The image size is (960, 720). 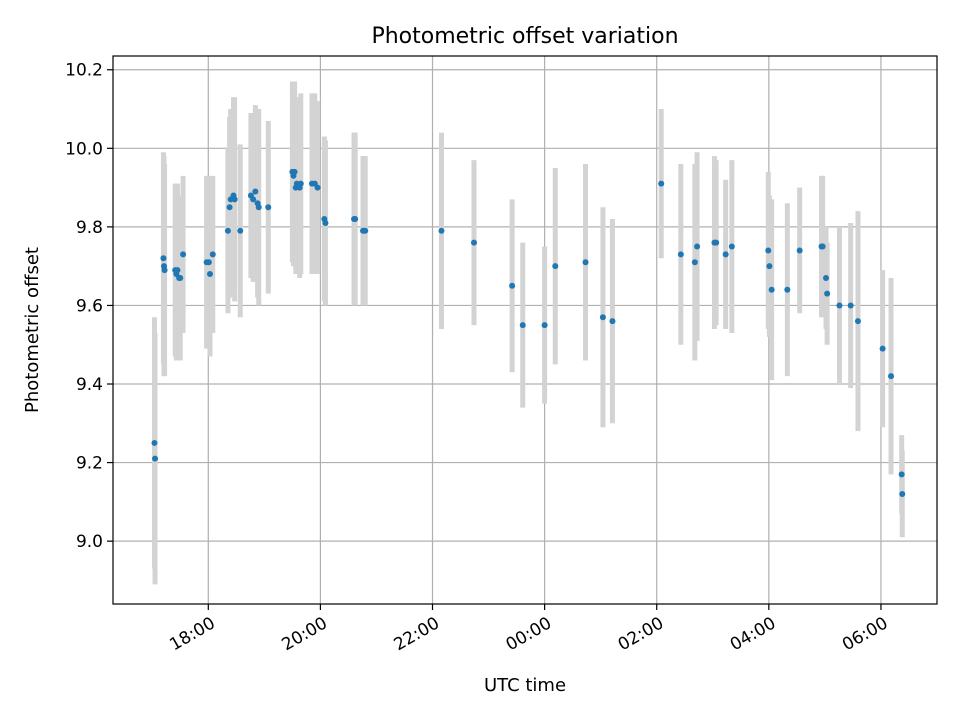 What do you see at coordinates (89, 228) in the screenshot?
I see `y-tick-label: 9.8` at bounding box center [89, 228].